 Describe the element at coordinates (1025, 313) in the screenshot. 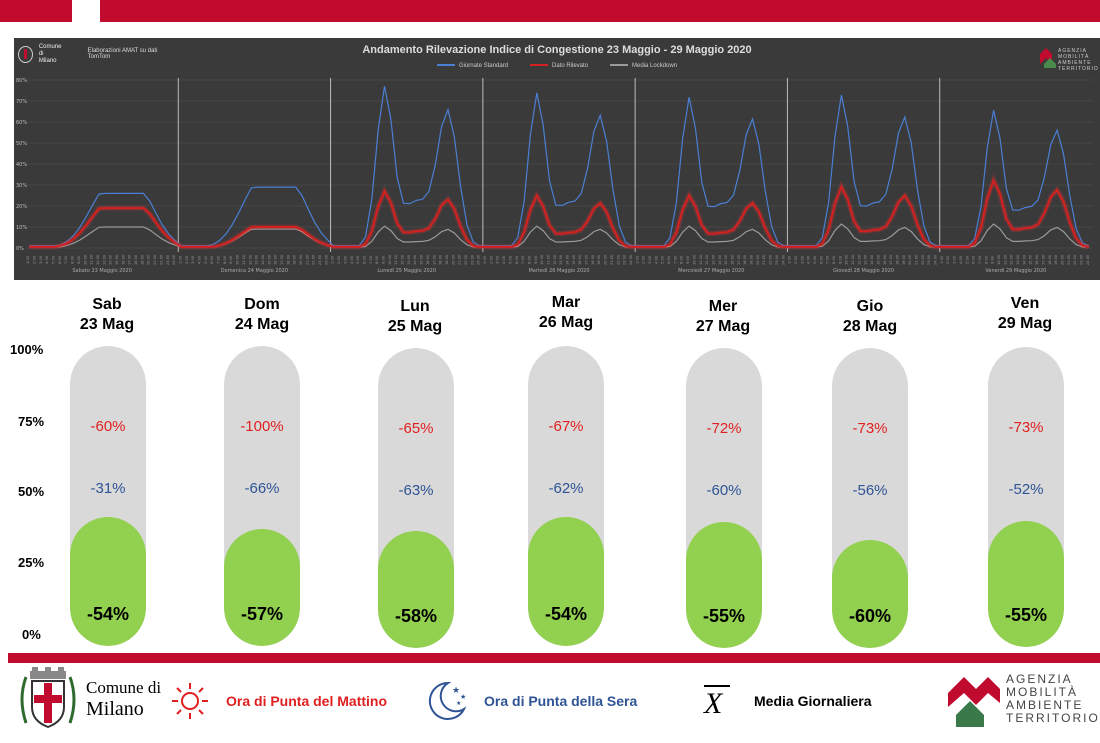

I see `day-header-6: Ven 29 Mag` at that location.